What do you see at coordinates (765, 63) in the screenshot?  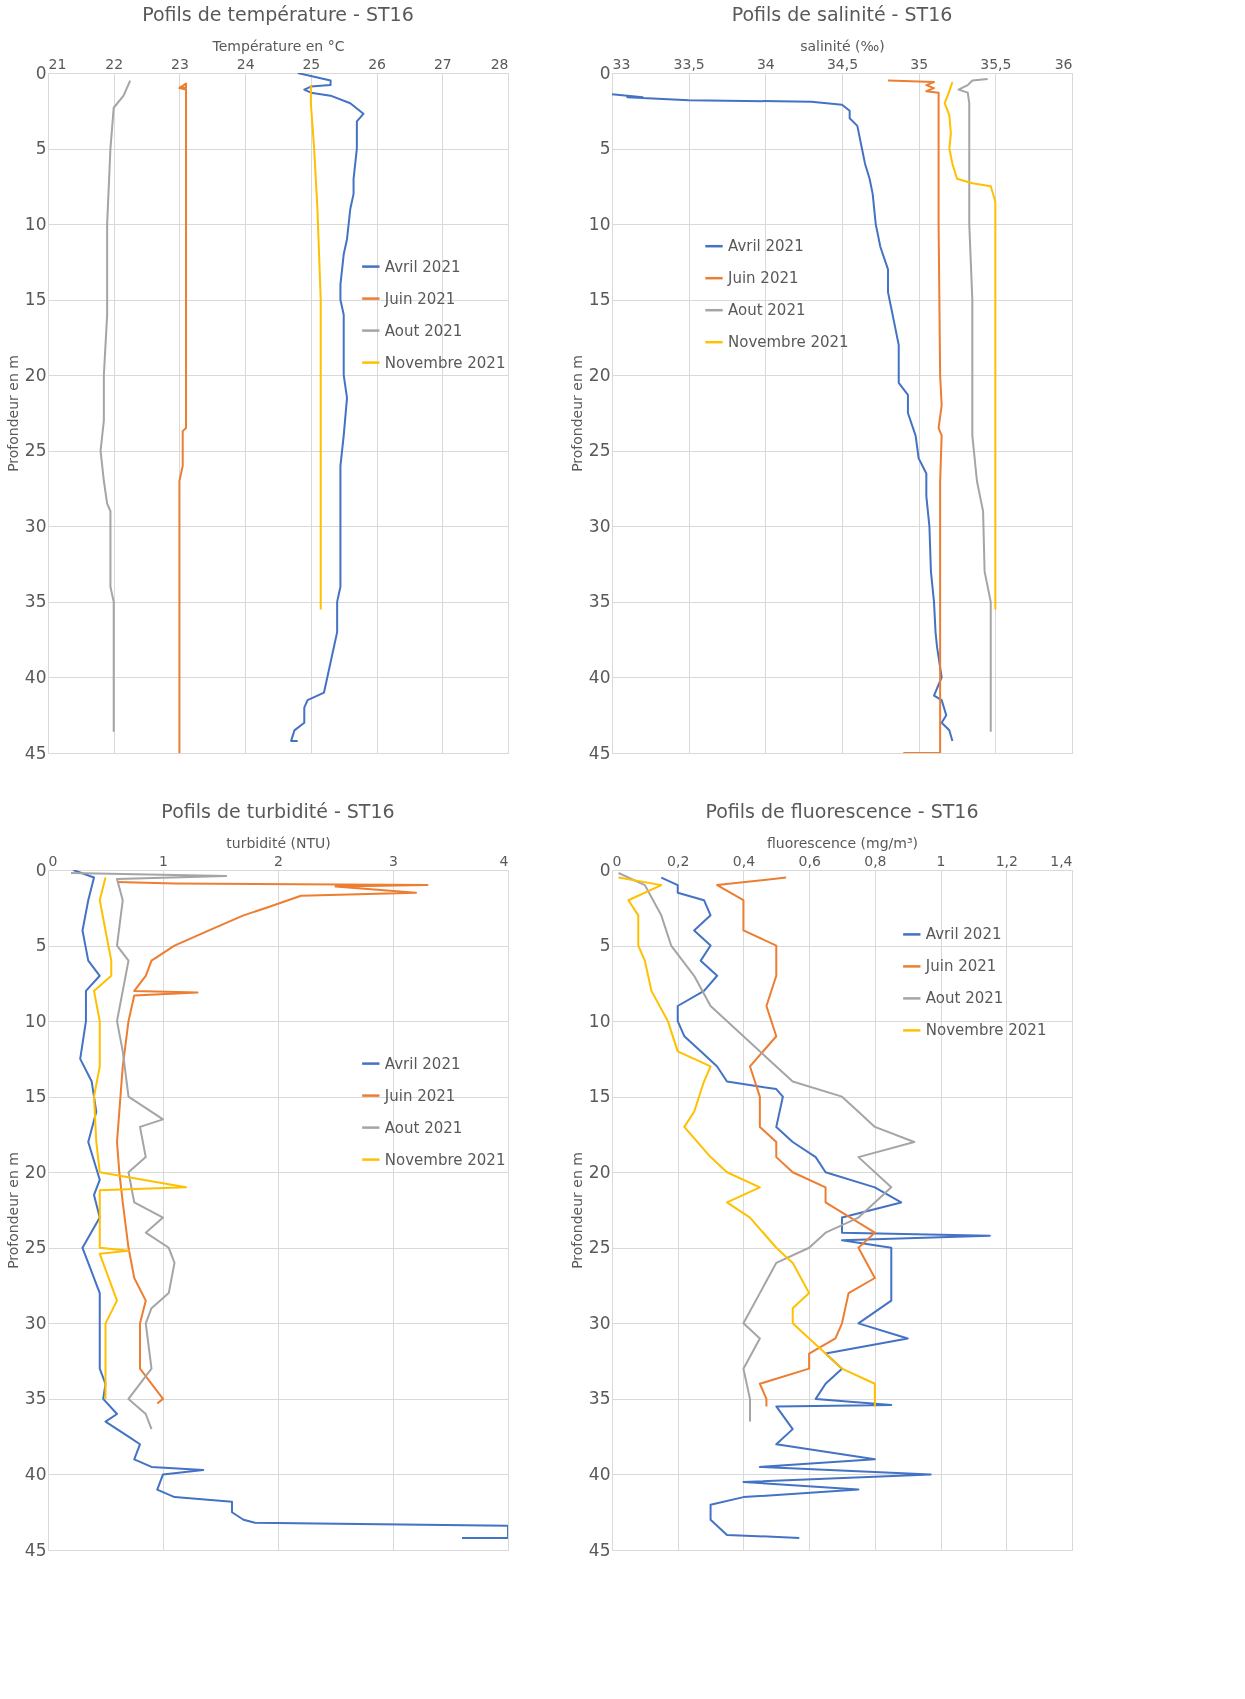 I see `x-tick-label: 34` at bounding box center [765, 63].